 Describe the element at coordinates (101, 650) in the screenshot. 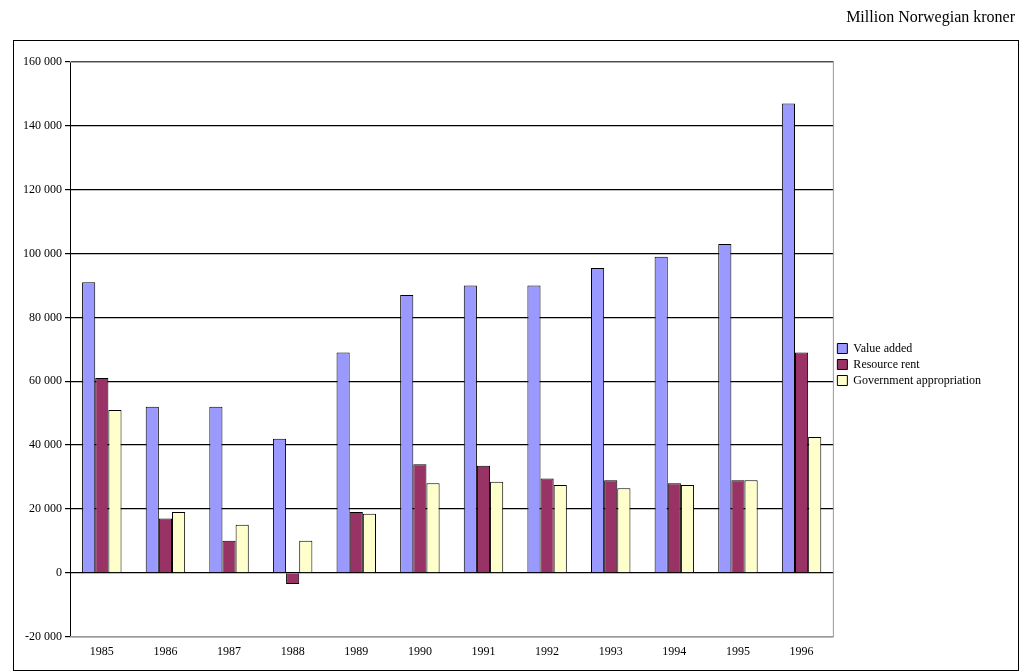

I see `x-tick-label: 1985` at that location.